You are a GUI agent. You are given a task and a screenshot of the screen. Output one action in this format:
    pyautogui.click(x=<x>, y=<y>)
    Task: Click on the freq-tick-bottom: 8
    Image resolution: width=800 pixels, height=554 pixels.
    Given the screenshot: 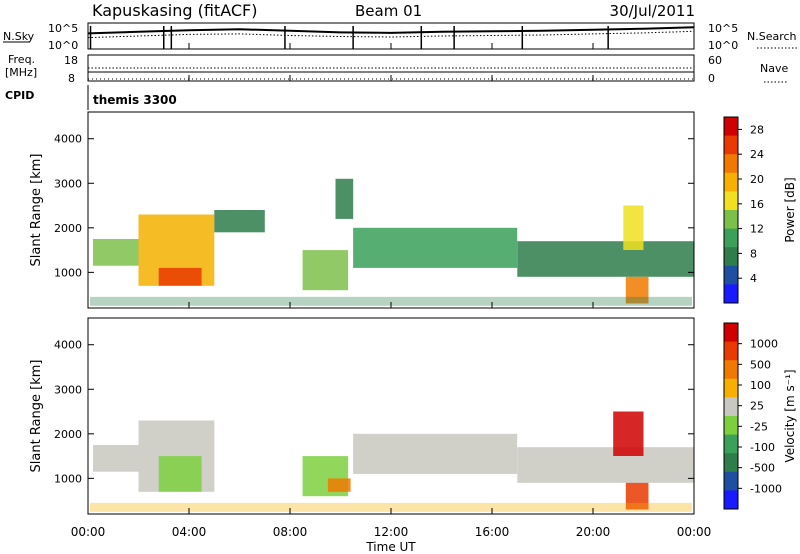 What is the action you would take?
    pyautogui.click(x=71, y=78)
    